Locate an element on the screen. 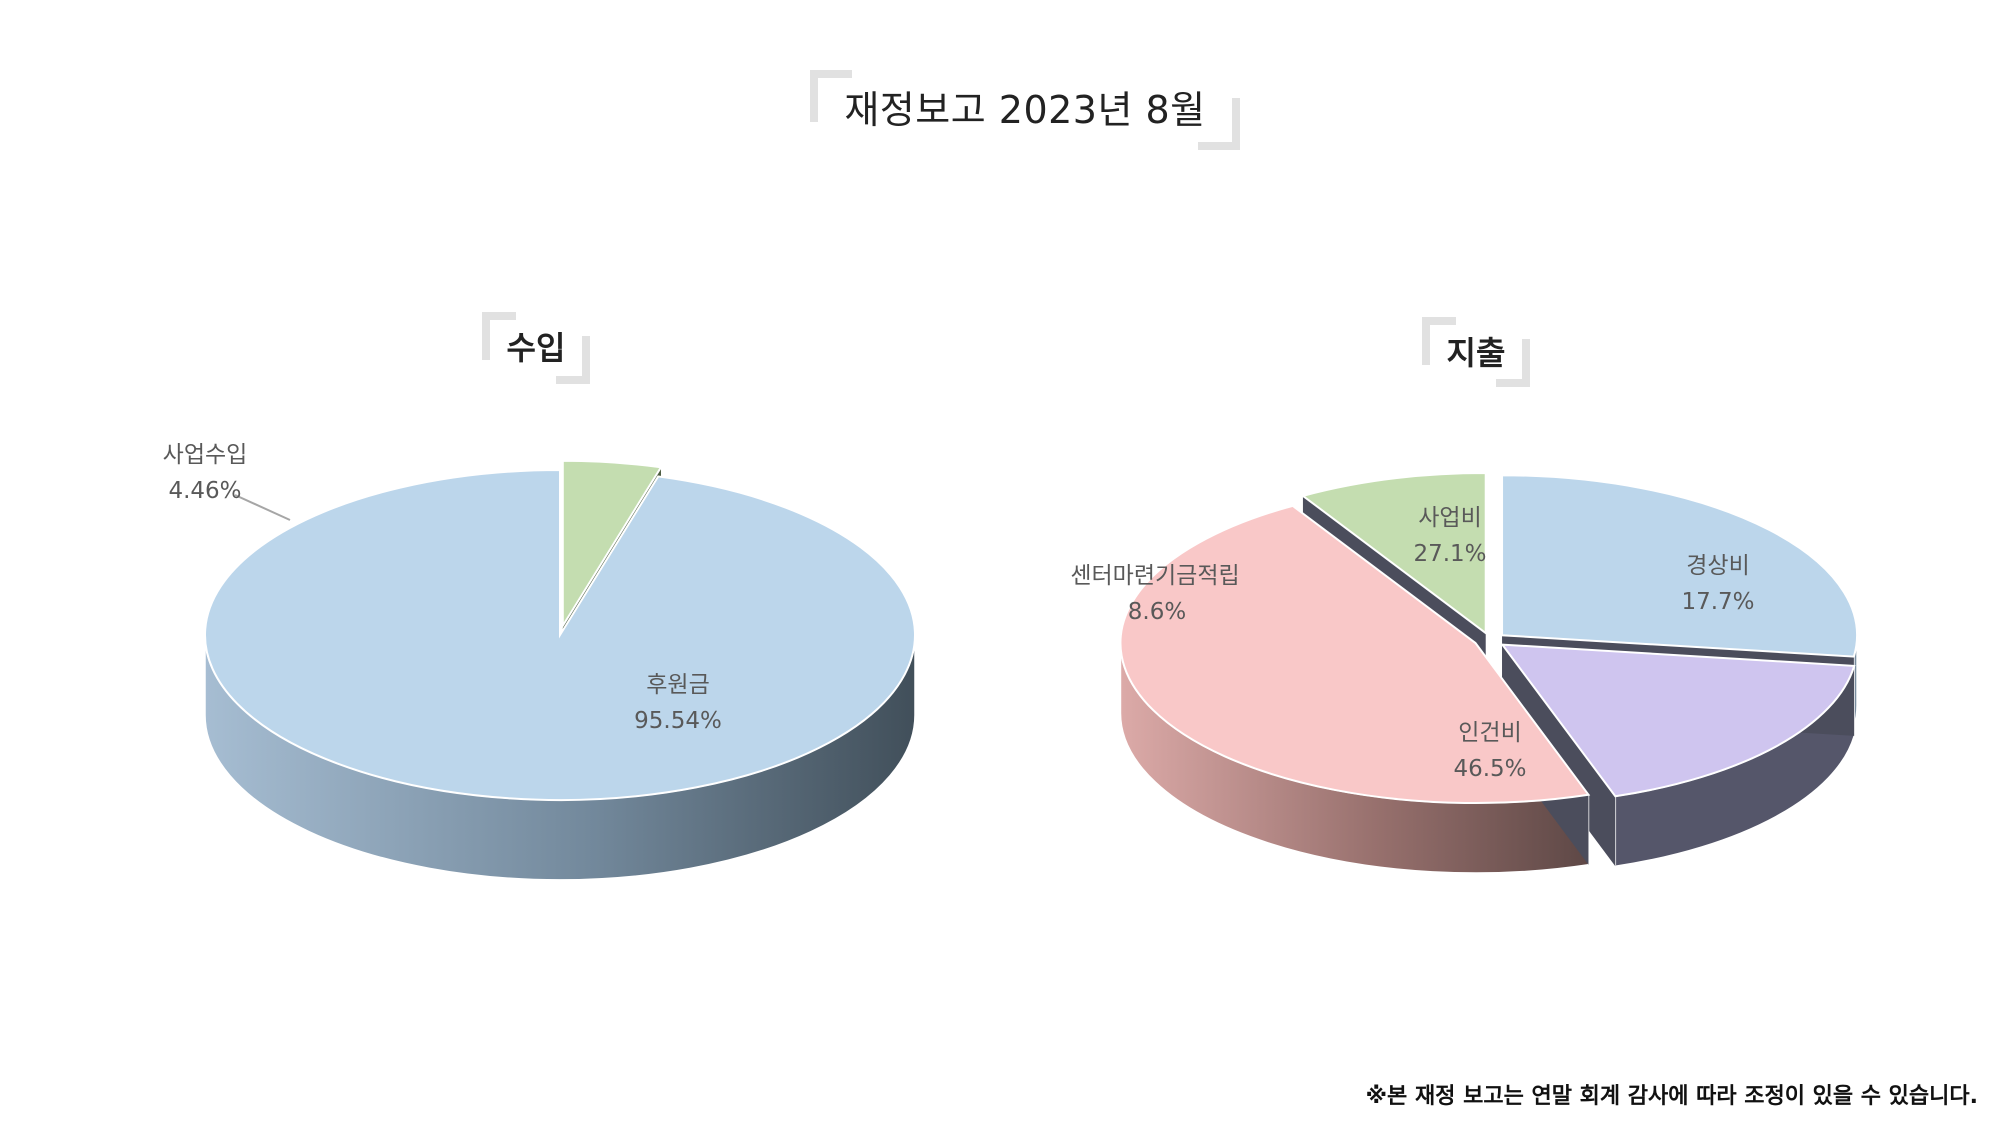  title-bracket-right is located at coordinates (1219, 124).